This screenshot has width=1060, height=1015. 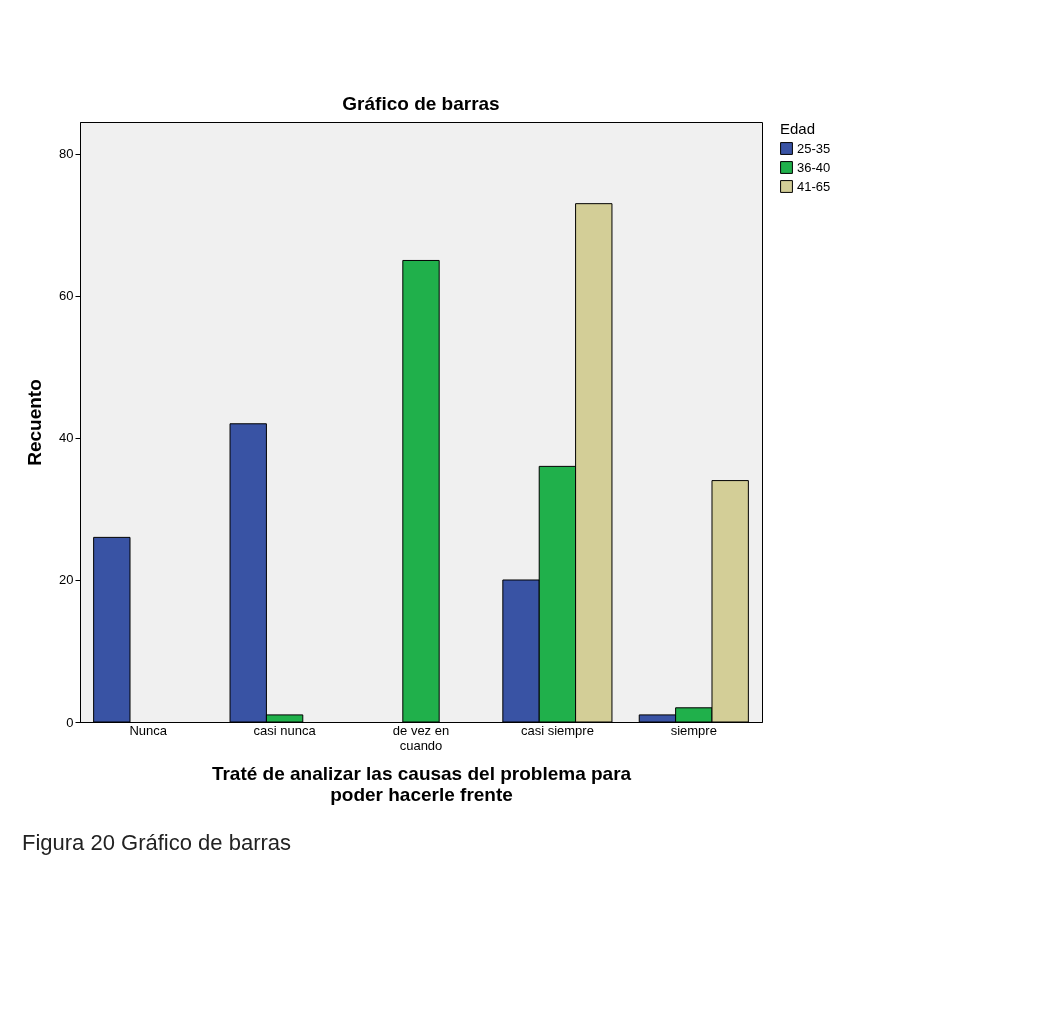 What do you see at coordinates (285, 730) in the screenshot?
I see `x-tick-label: casi nunca` at bounding box center [285, 730].